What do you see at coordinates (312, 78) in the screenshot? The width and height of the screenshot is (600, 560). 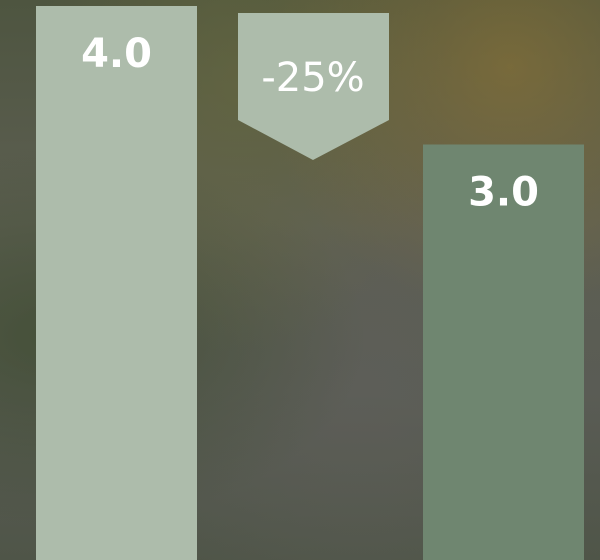 I see `change-annotation: -25%` at bounding box center [312, 78].